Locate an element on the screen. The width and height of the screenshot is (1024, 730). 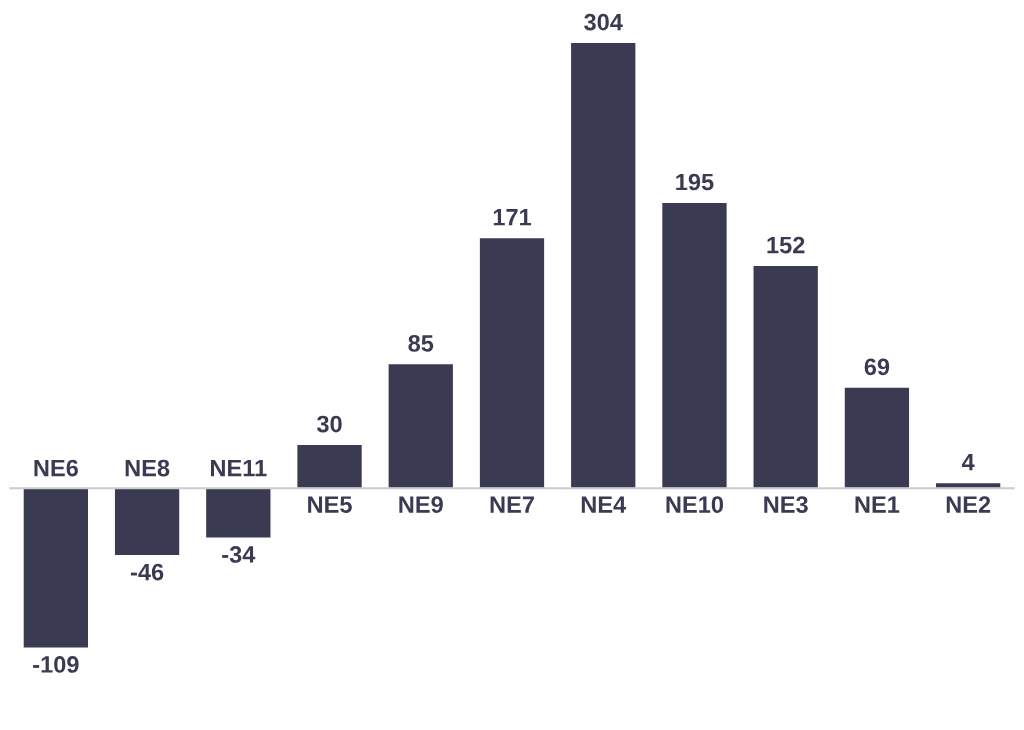
data-label: -46 is located at coordinates (147, 572).